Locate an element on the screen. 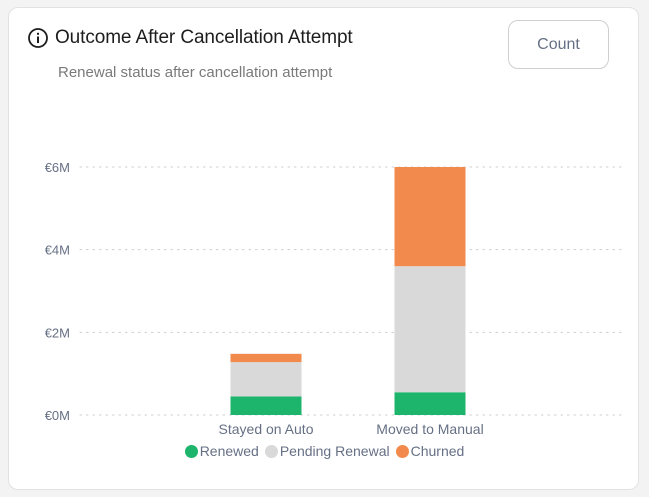 Image resolution: width=649 pixels, height=497 pixels. count-button: Count is located at coordinates (558, 44).